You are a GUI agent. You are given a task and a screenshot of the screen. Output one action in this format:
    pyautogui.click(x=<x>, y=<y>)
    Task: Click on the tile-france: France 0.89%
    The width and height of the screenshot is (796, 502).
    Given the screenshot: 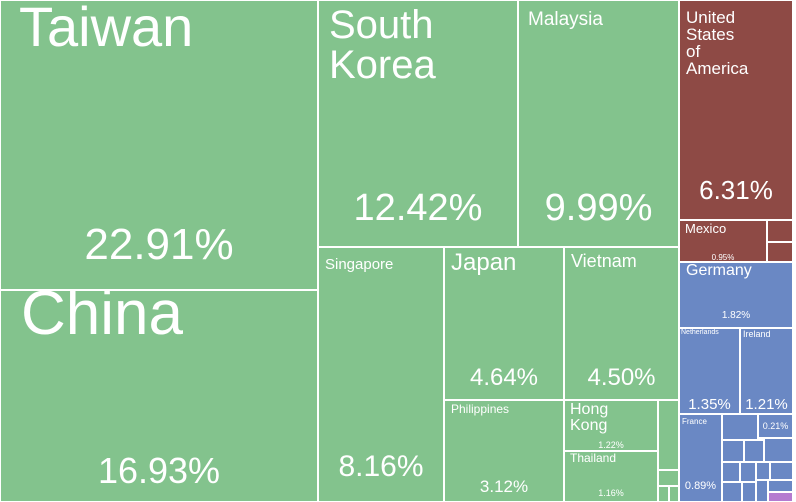 What is the action you would take?
    pyautogui.click(x=700, y=458)
    